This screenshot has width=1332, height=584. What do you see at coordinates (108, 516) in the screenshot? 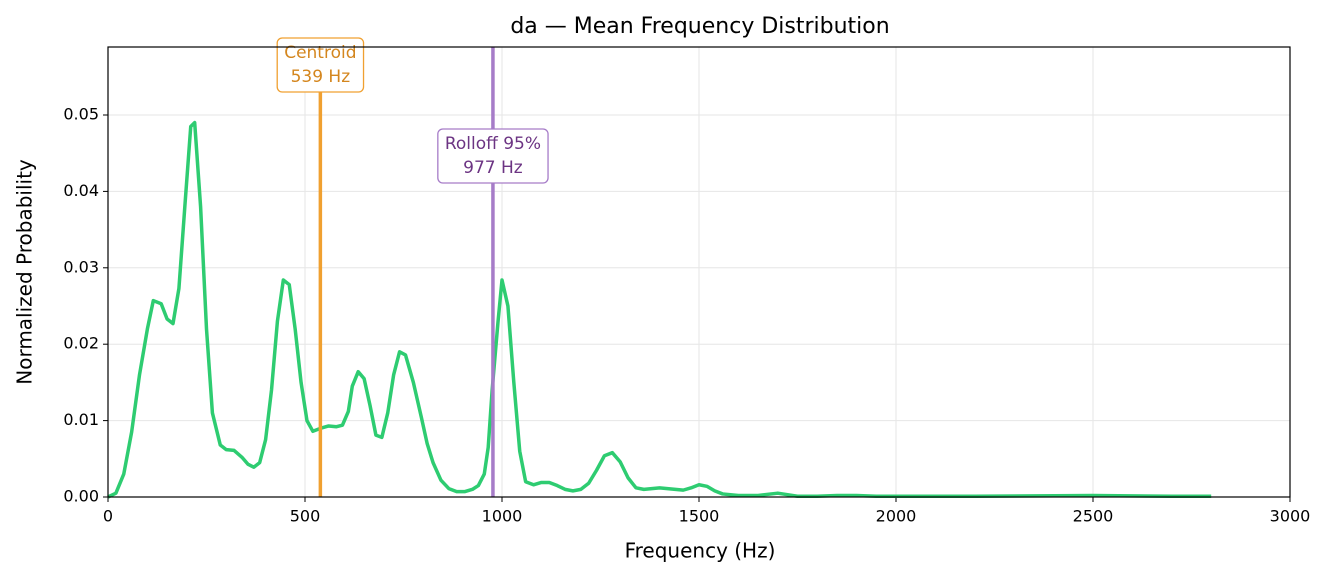
I see `x-tick-label: 0` at bounding box center [108, 516].